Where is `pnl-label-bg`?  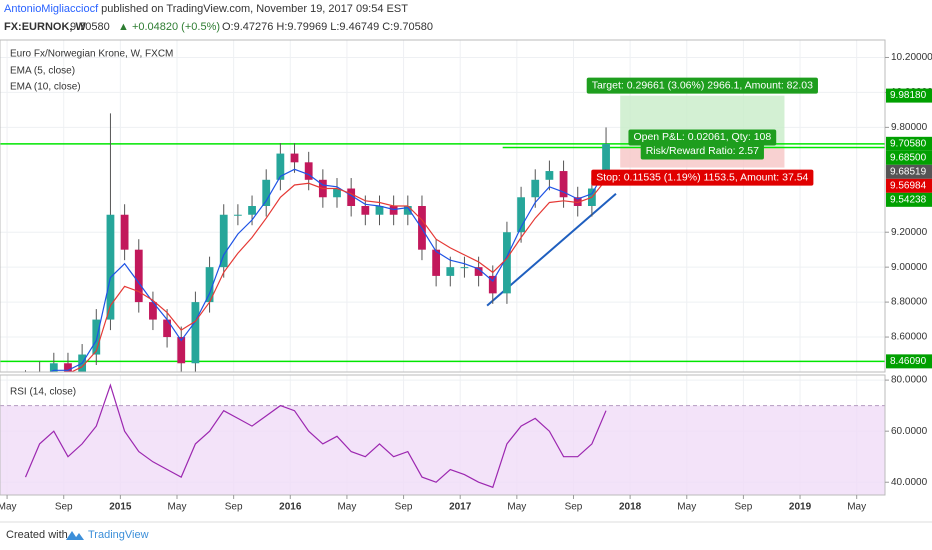
pnl-label-bg is located at coordinates (702, 137).